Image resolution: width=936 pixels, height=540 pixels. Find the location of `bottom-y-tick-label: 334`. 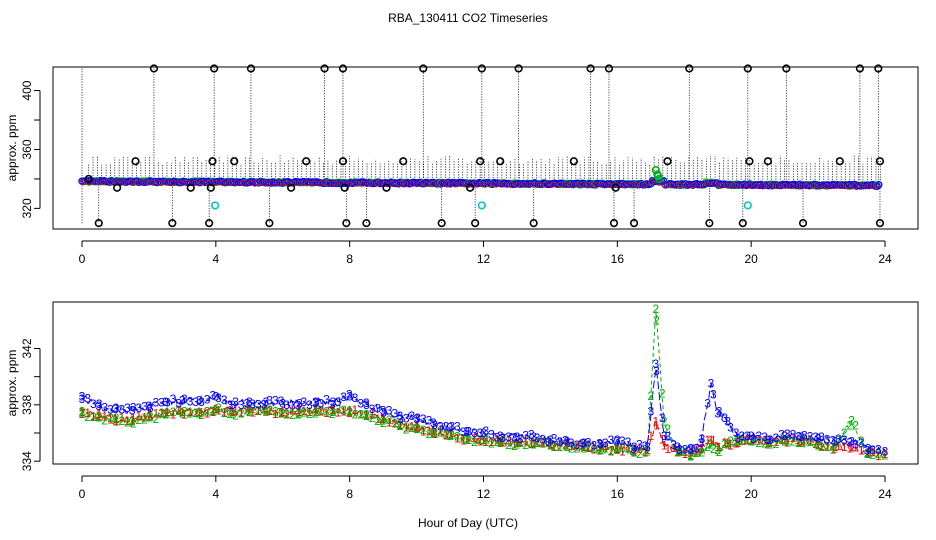

bottom-y-tick-label: 334 is located at coordinates (27, 461).